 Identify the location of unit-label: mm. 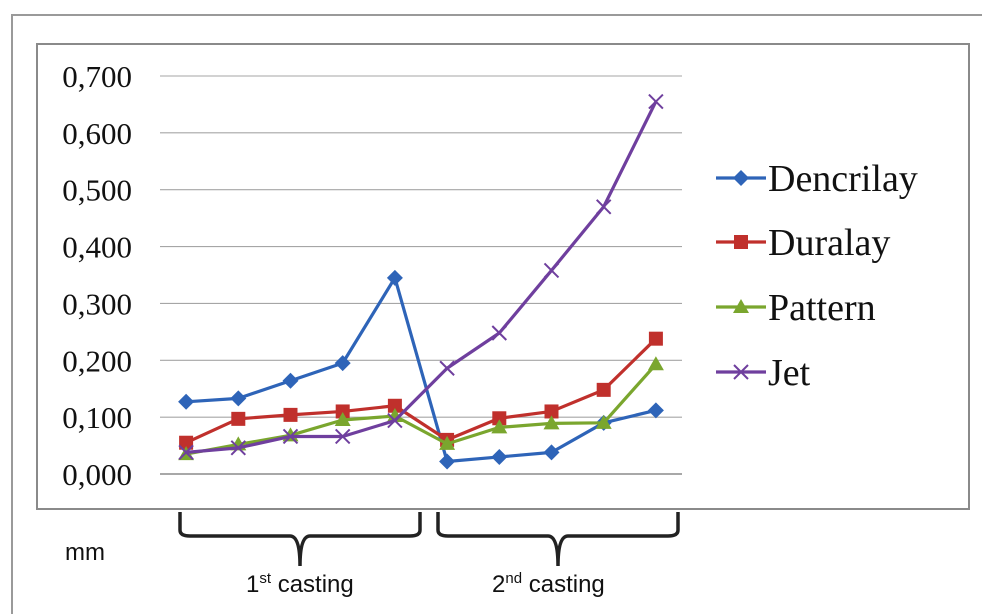
(85, 552).